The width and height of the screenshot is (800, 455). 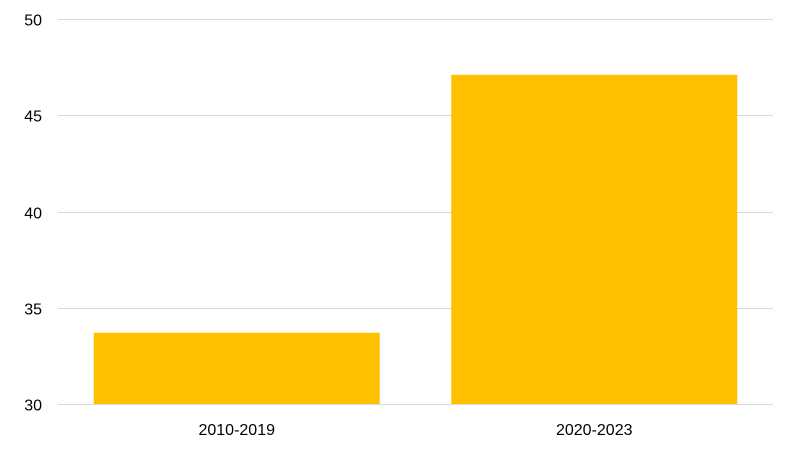 I want to click on x-axis-tick-labels: 2010-2019 2020-2023, so click(x=415, y=430).